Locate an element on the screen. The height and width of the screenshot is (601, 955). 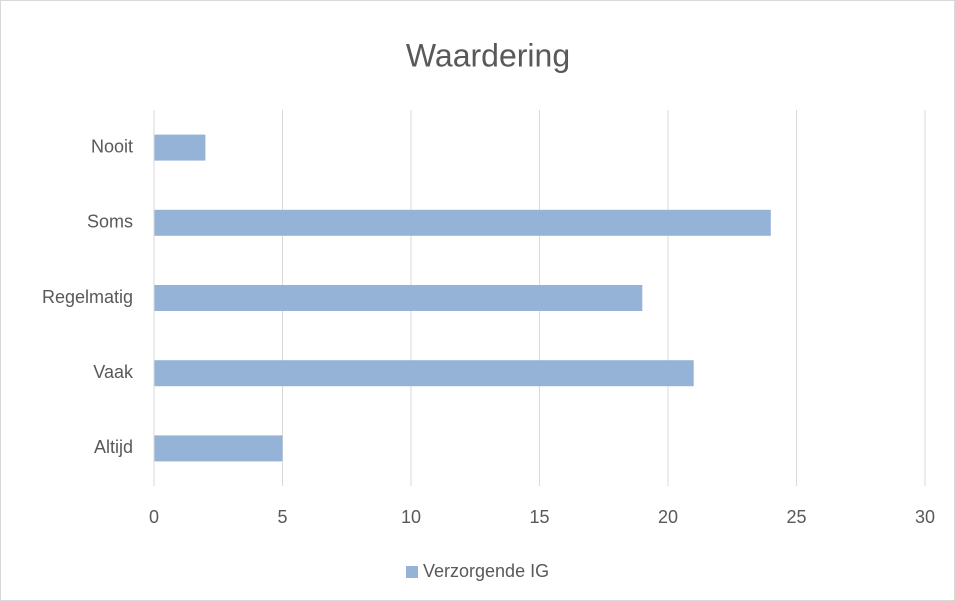
y-tick-label: Regelmatig is located at coordinates (87, 297).